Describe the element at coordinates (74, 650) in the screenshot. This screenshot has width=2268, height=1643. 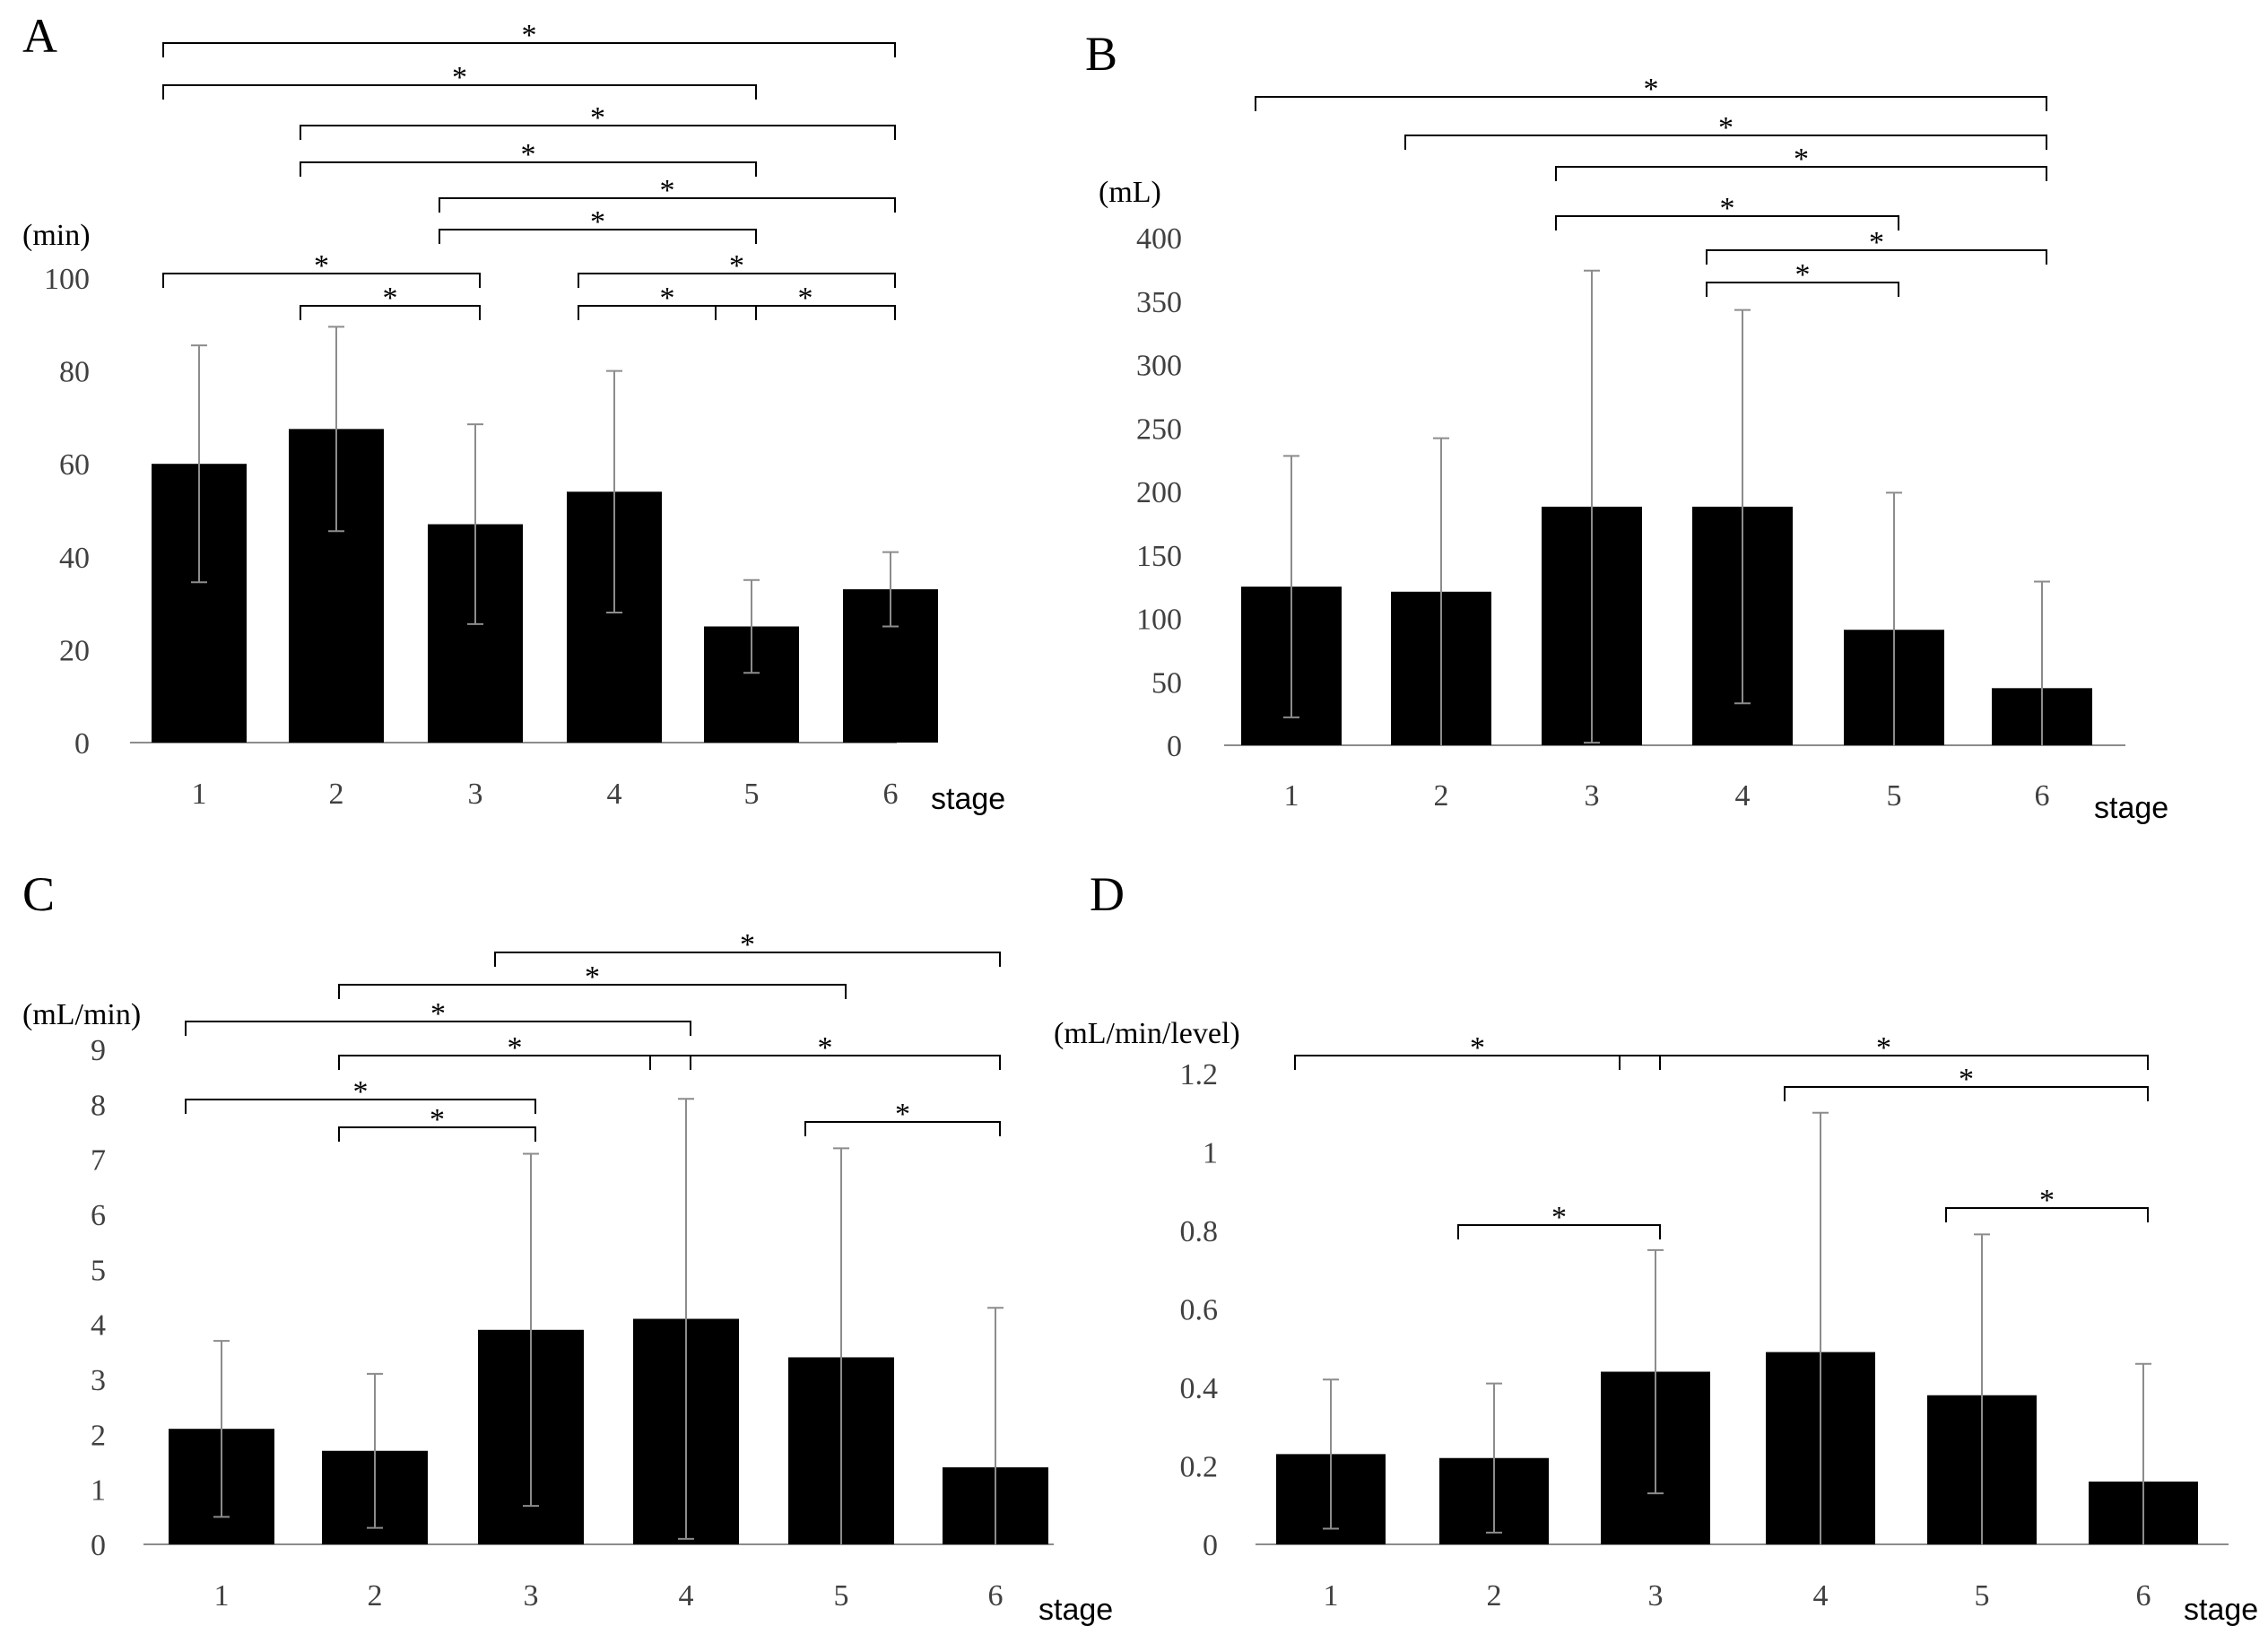
I see `y-tick-label: 20` at that location.